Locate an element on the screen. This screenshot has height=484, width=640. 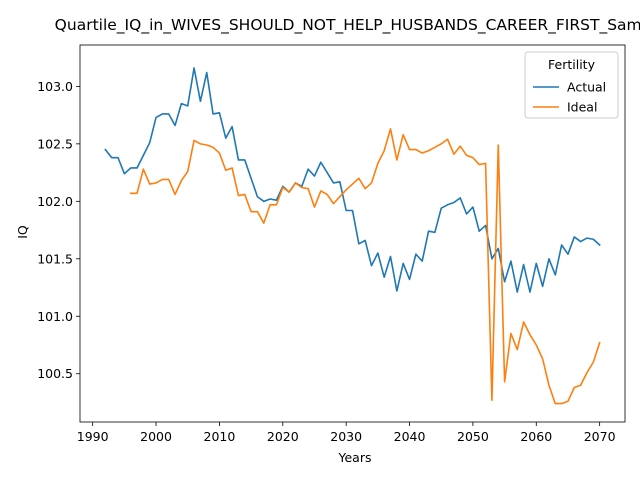
legend-label-ideal: Ideal is located at coordinates (582, 107).